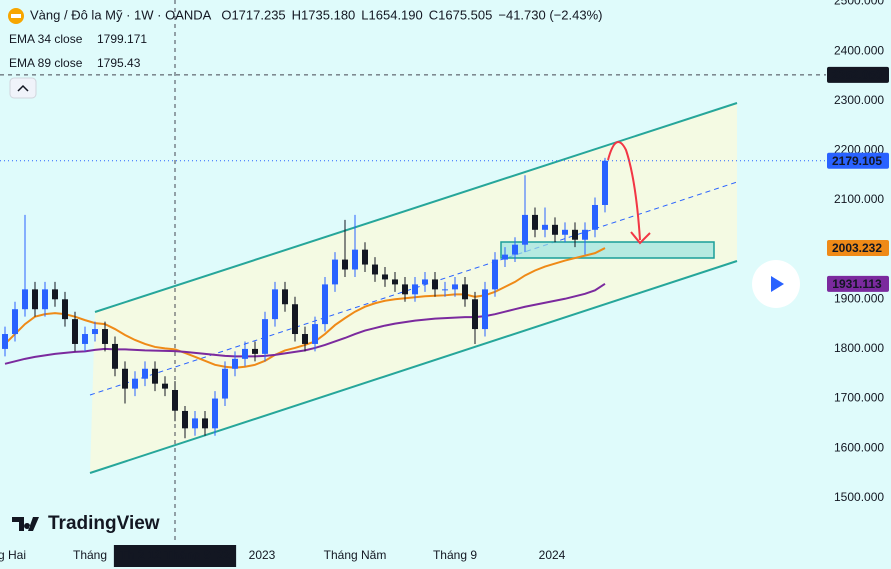 This screenshot has width=891, height=569. Describe the element at coordinates (13, 555) in the screenshot. I see `x-tick-label: g Hai` at that location.